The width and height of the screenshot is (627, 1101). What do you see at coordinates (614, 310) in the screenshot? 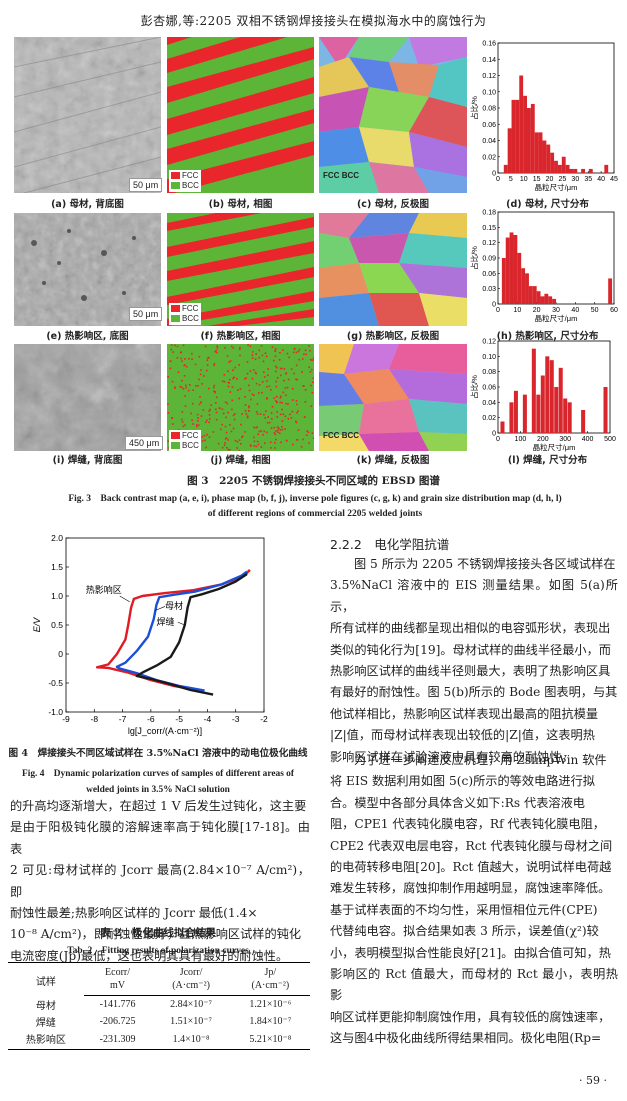
I see `x-tick-label: 60` at bounding box center [614, 310].